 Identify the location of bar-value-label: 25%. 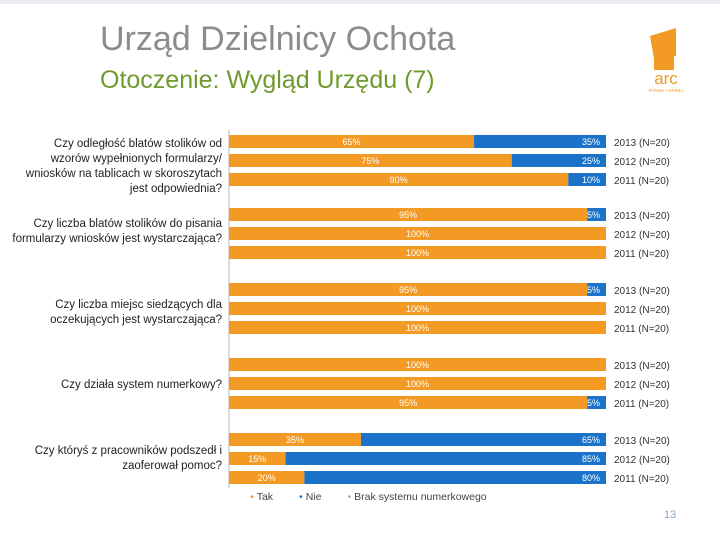
(591, 161).